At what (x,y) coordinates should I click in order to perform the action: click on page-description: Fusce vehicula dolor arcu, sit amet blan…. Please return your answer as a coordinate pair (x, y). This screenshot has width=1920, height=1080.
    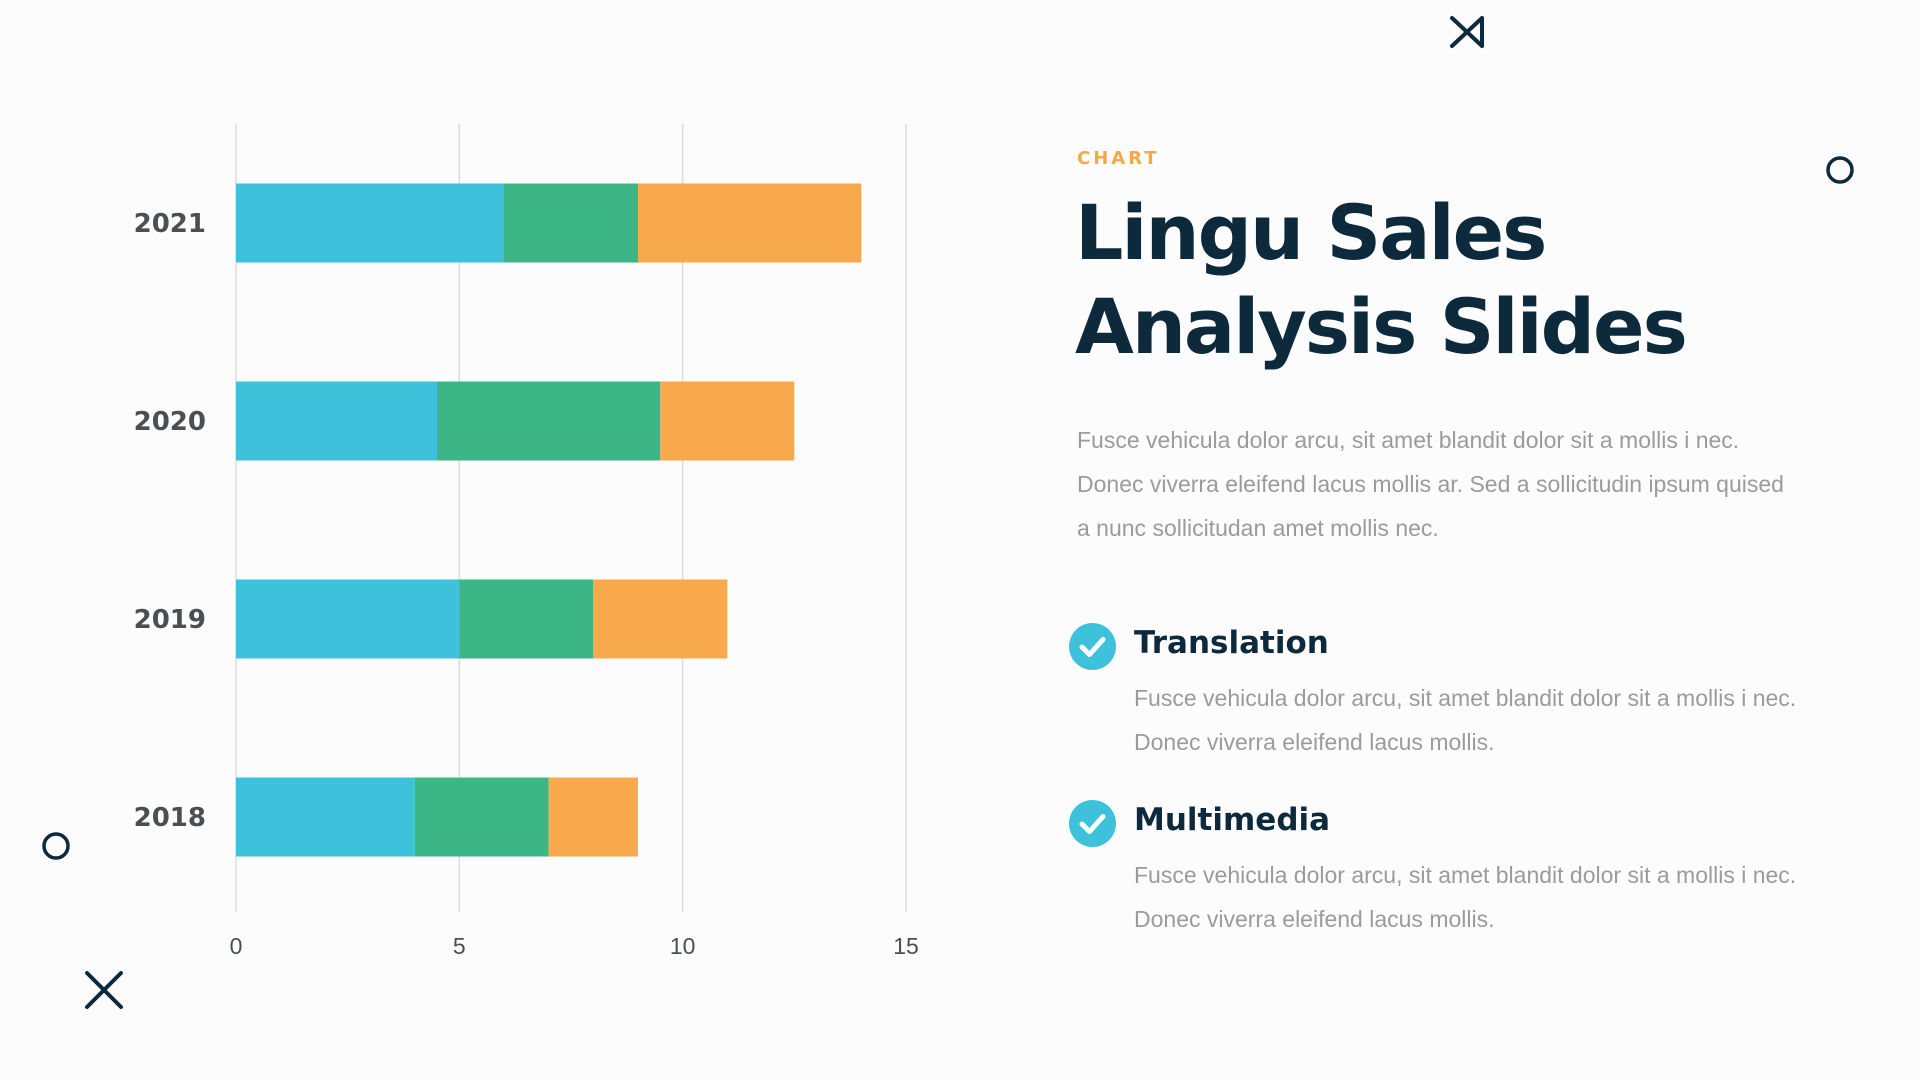
    Looking at the image, I should click on (1430, 484).